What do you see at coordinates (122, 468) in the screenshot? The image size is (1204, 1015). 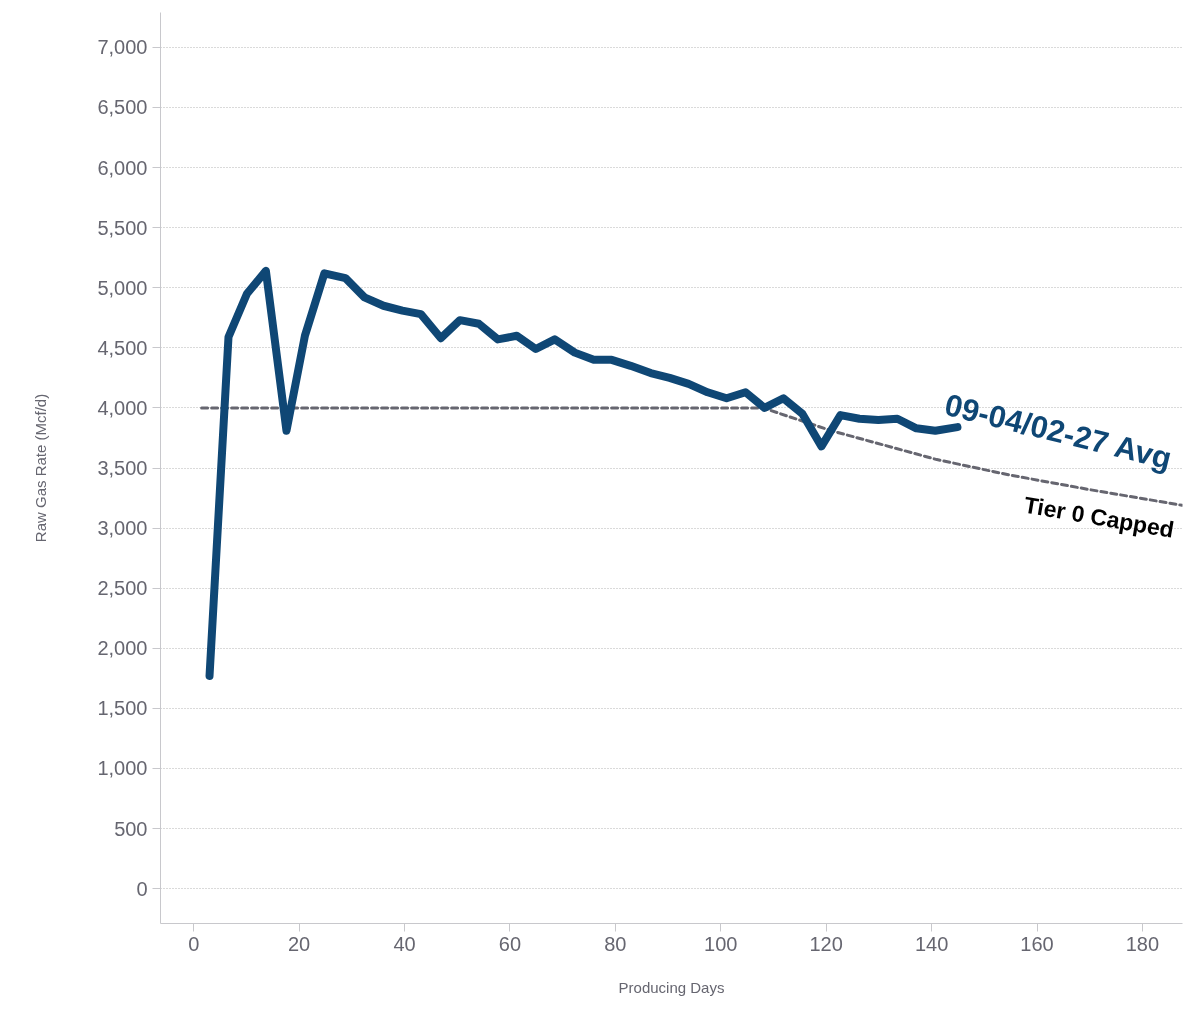 I see `y-tick-label: 3,500` at bounding box center [122, 468].